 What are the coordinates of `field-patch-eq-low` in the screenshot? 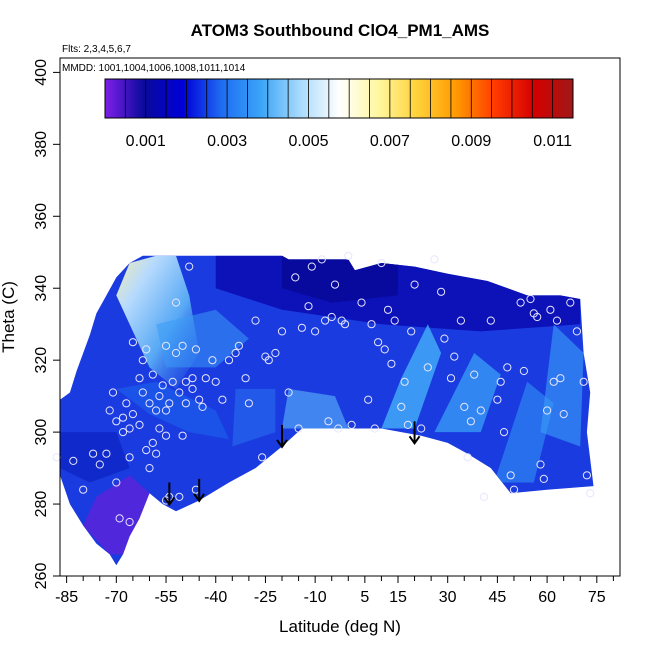 It's located at (315, 408).